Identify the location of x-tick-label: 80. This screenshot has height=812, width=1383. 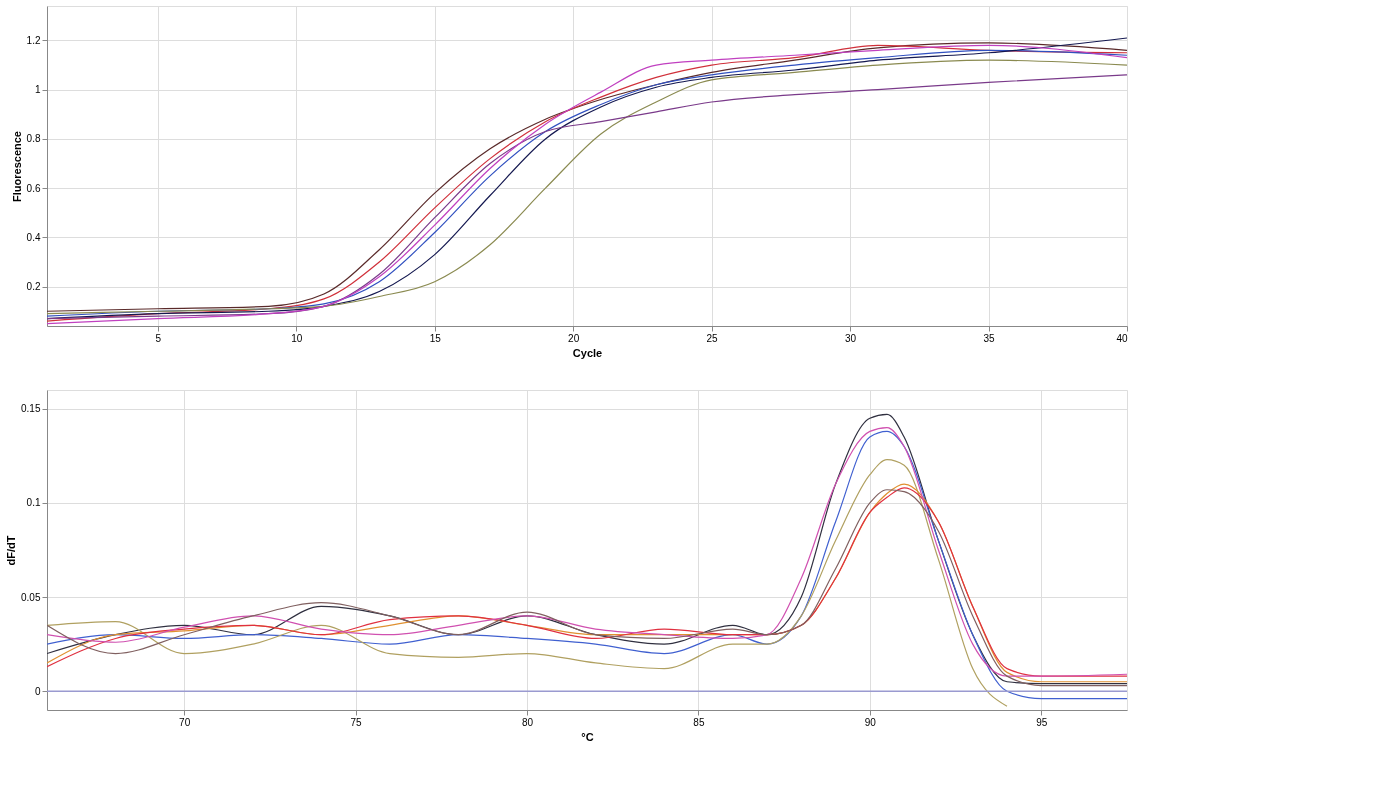
(527, 722).